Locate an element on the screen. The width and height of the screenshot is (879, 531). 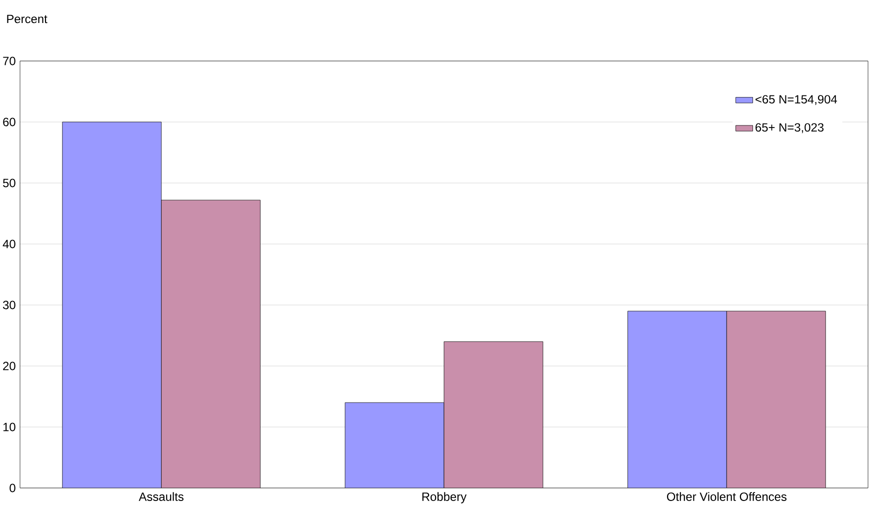
y-tick-label: 10 is located at coordinates (9, 427).